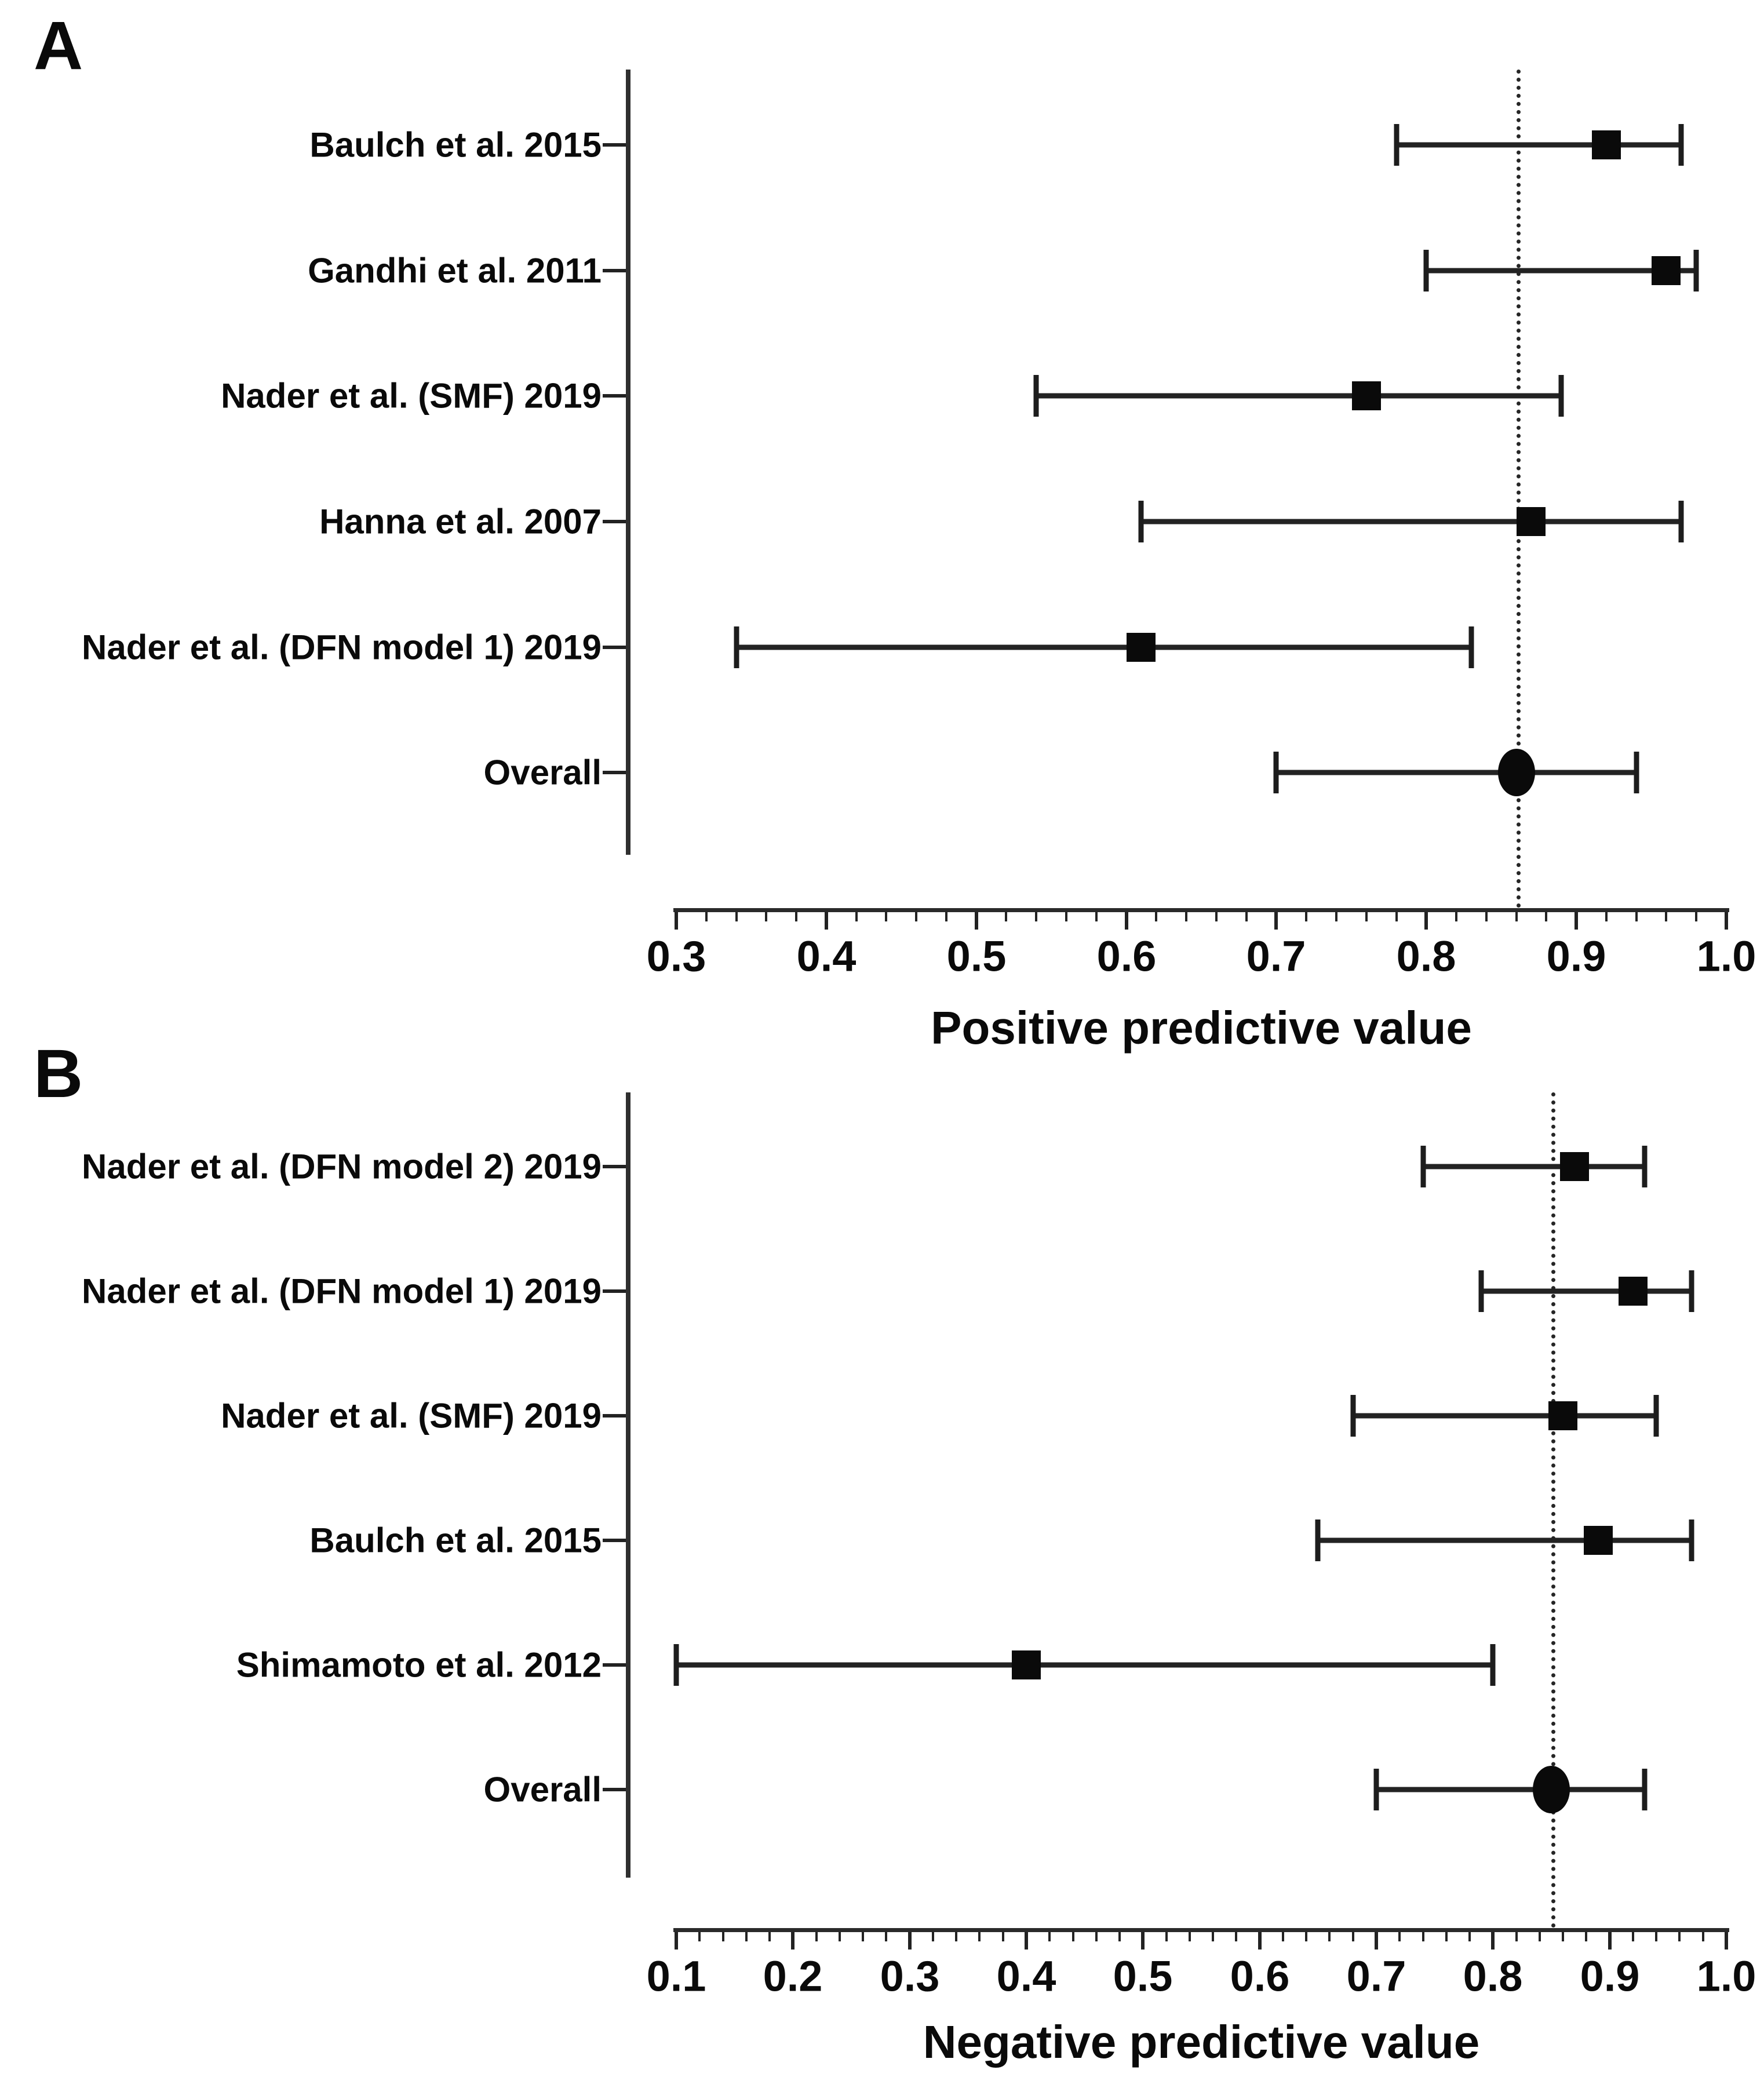  I want to click on panel-a-letter: A, so click(58, 46).